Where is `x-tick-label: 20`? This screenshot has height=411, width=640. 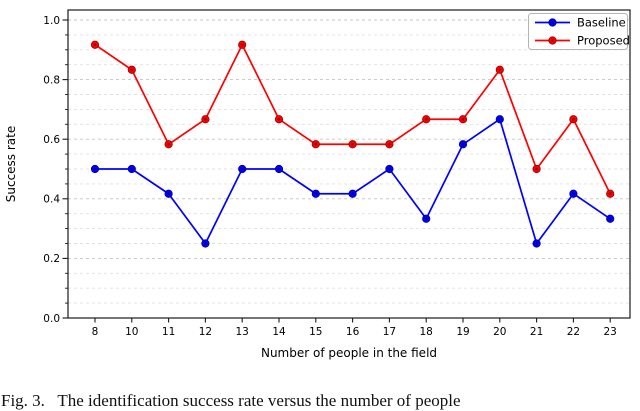 x-tick-label: 20 is located at coordinates (499, 332).